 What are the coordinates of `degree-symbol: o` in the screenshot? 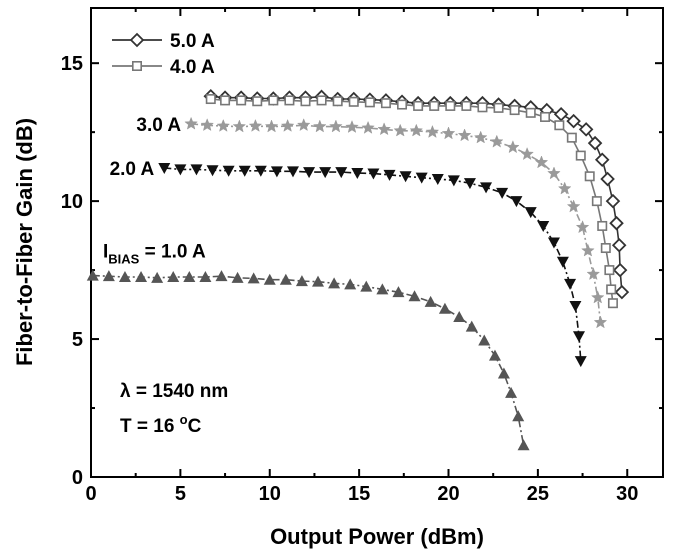 It's located at (184, 419).